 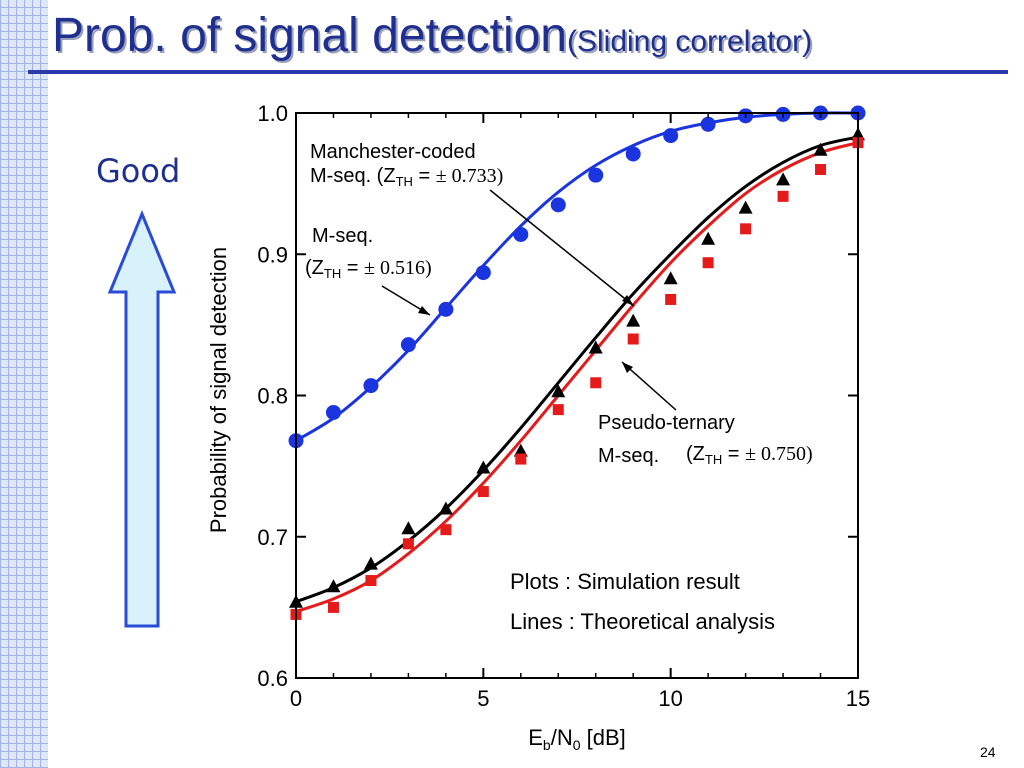 I want to click on annotation-arrow-pt, so click(x=649, y=386).